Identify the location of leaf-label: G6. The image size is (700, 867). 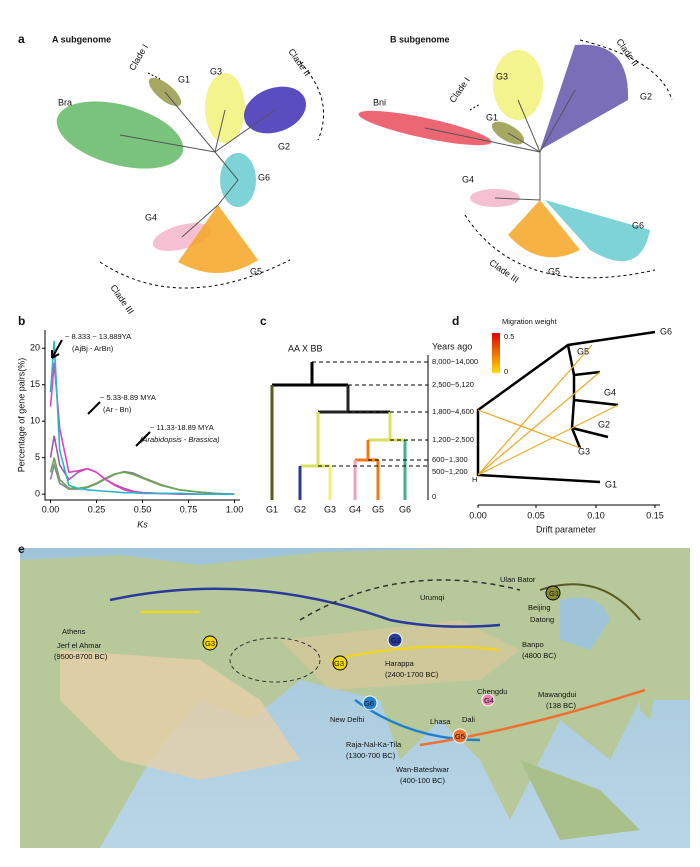
(405, 509).